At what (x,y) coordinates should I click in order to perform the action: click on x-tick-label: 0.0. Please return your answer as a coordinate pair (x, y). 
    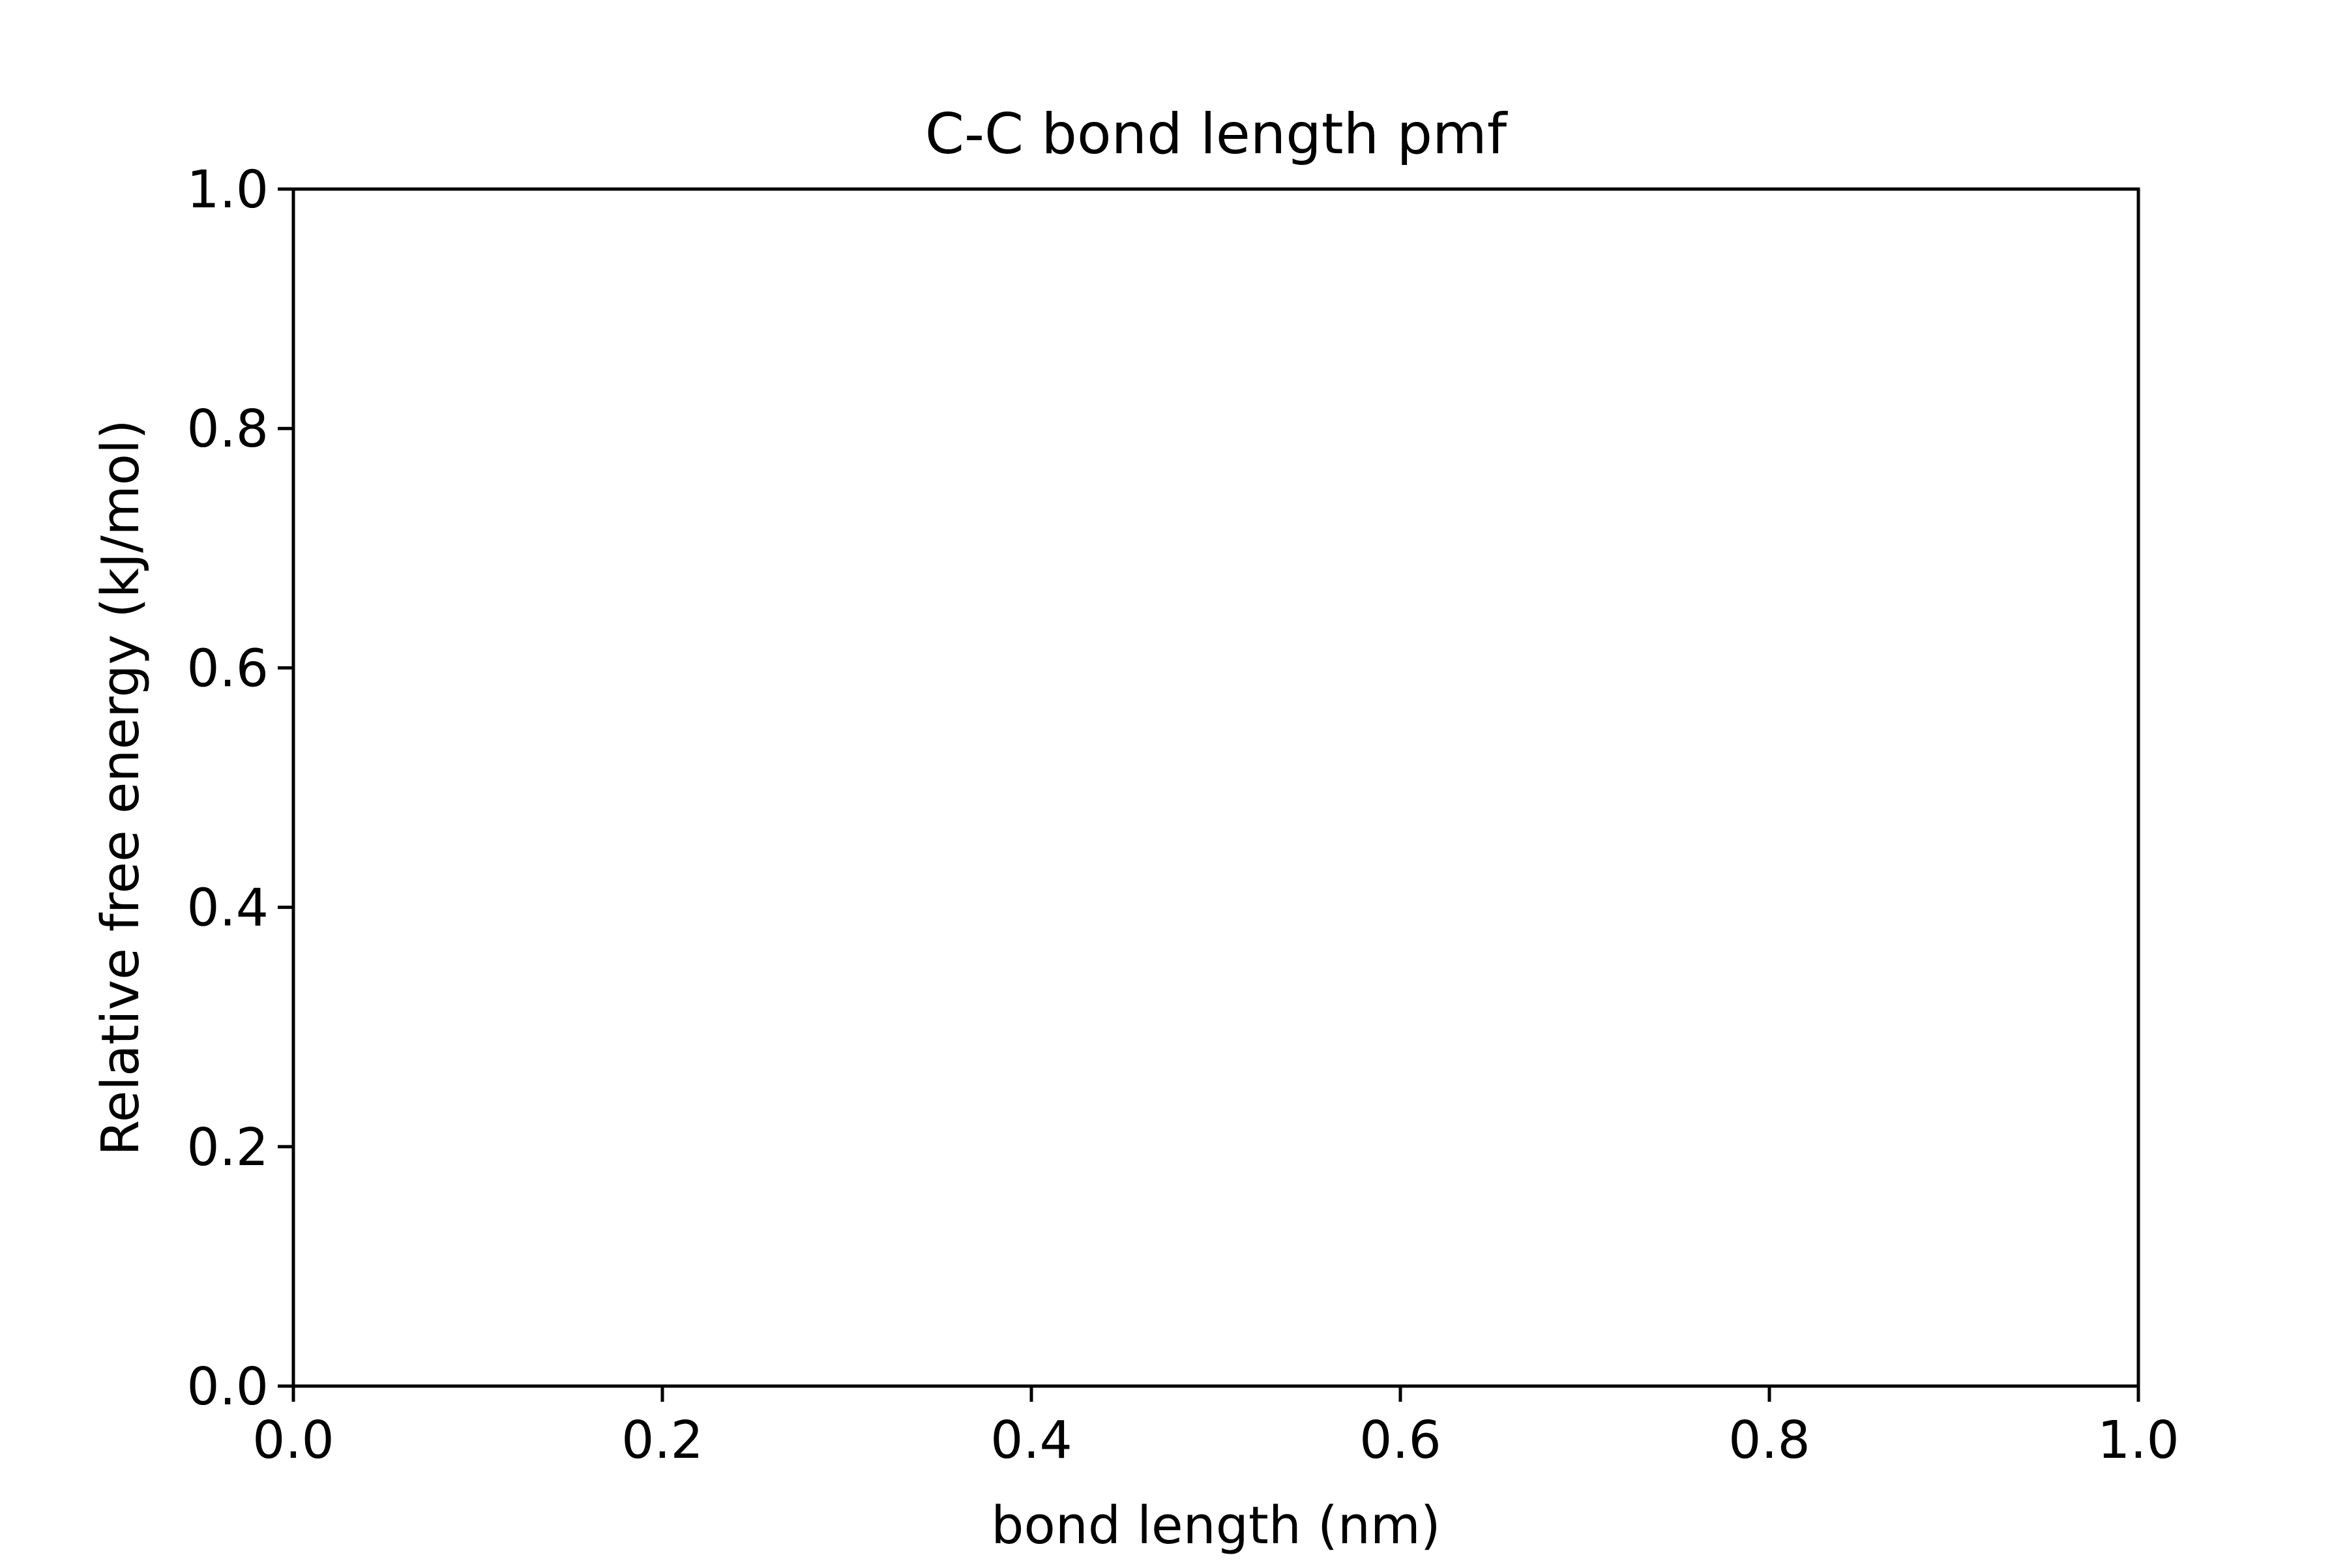
    Looking at the image, I should click on (293, 1440).